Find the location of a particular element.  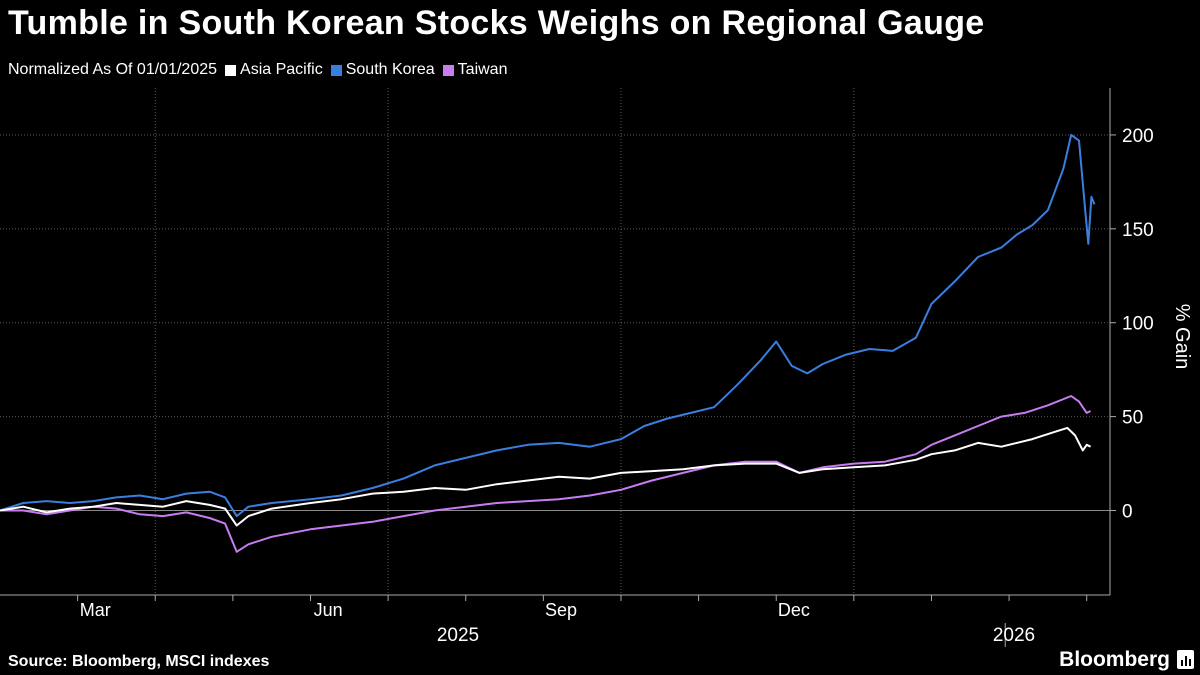

legend-swatch-south-korea is located at coordinates (336, 70).